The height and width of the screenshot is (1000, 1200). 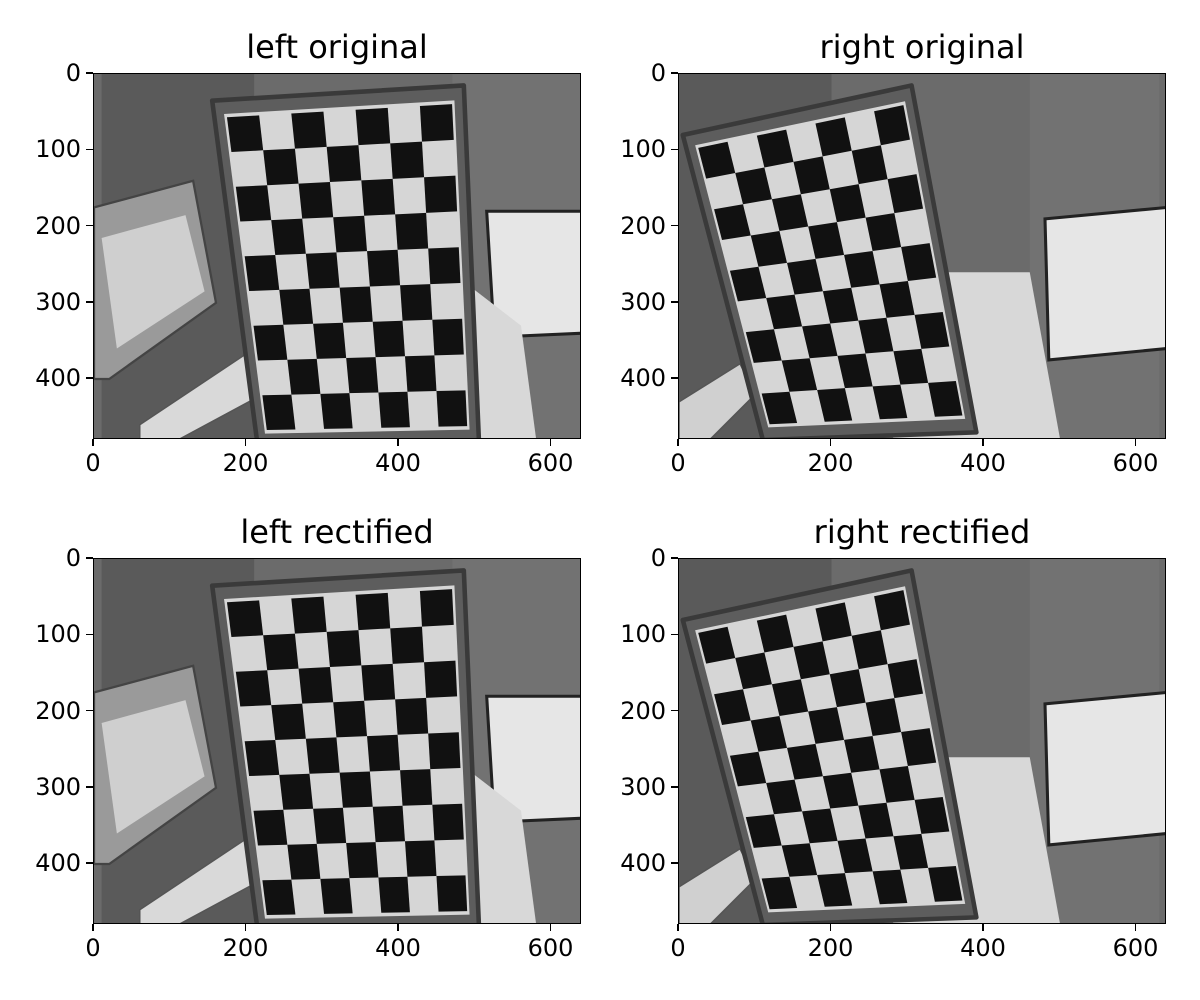 What do you see at coordinates (643, 710) in the screenshot?
I see `y-tick-label: 200` at bounding box center [643, 710].